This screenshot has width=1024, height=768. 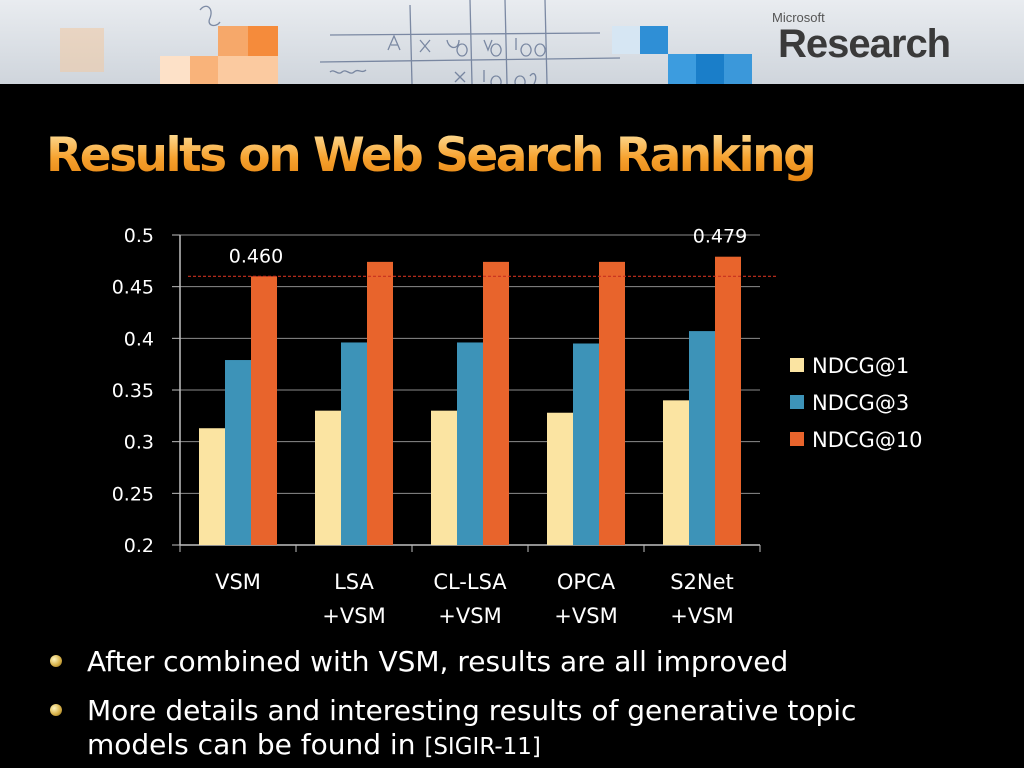 What do you see at coordinates (860, 366) in the screenshot?
I see `legend-label: NDCG@1` at bounding box center [860, 366].